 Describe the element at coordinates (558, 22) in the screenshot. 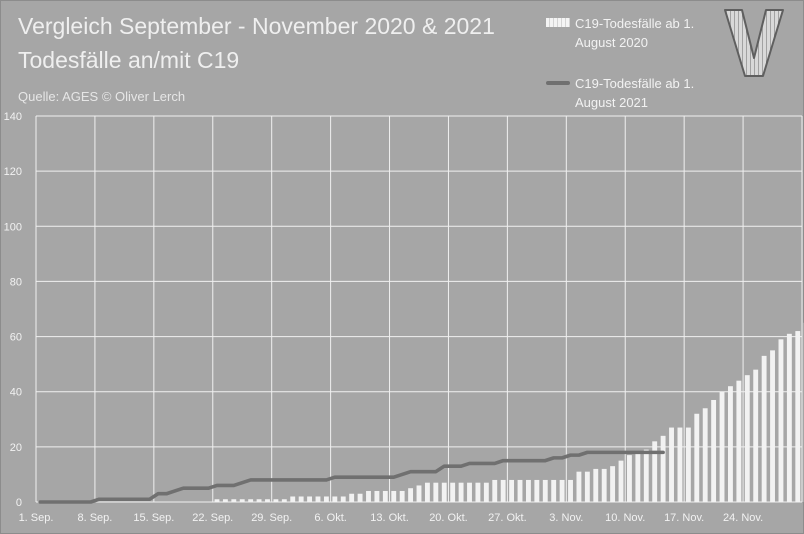

I see `legend-swatch-2020` at that location.